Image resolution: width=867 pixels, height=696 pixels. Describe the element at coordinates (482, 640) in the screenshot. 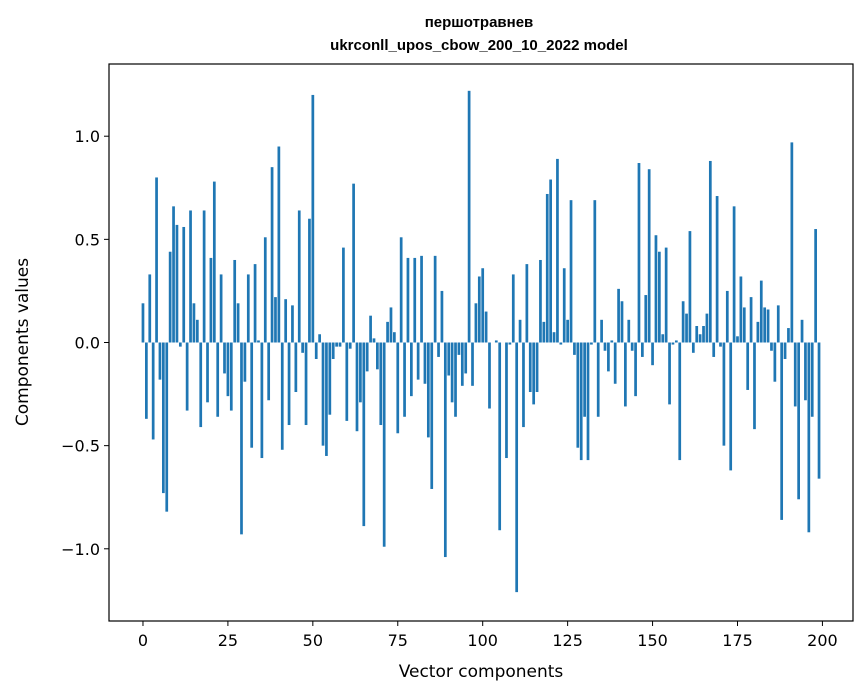

I see `x-tick-label: 100` at that location.